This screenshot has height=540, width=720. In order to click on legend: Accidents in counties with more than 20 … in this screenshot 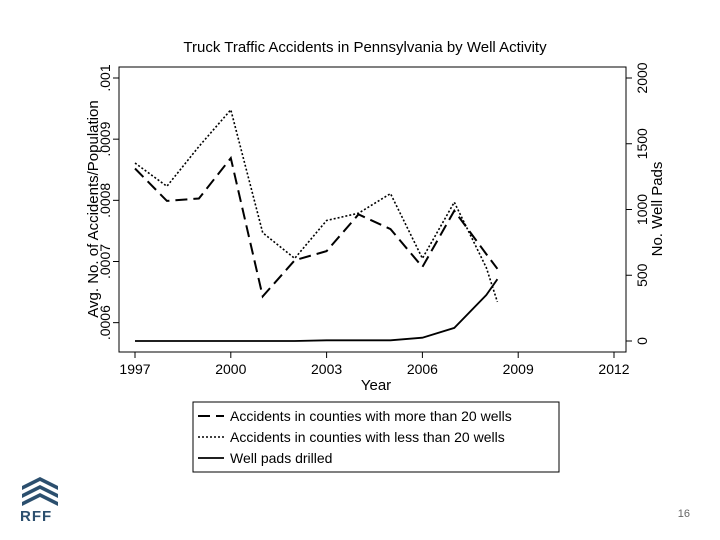, I will do `click(376, 437)`.